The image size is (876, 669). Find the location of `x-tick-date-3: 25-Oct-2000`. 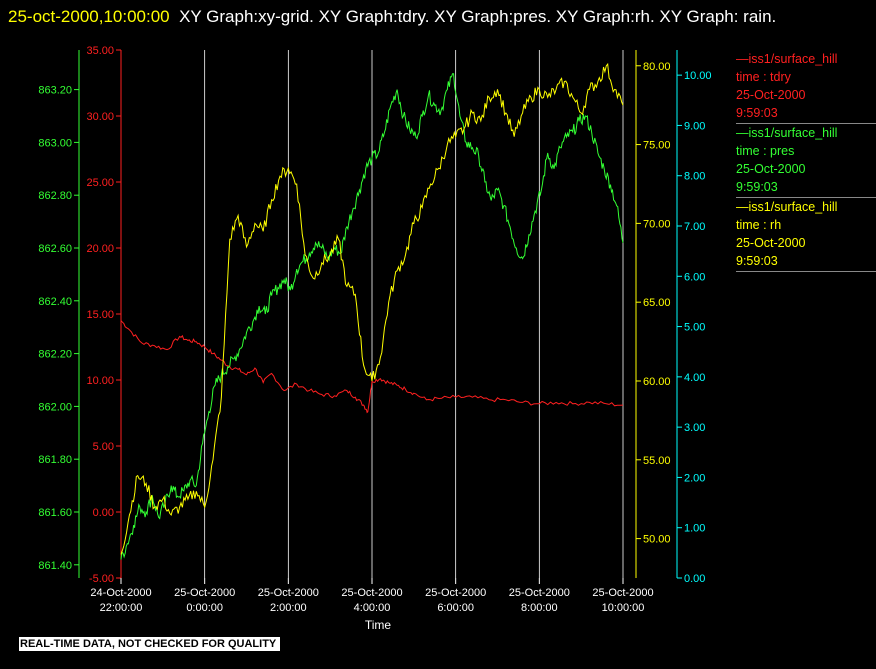

x-tick-date-3: 25-Oct-2000 is located at coordinates (371, 593).